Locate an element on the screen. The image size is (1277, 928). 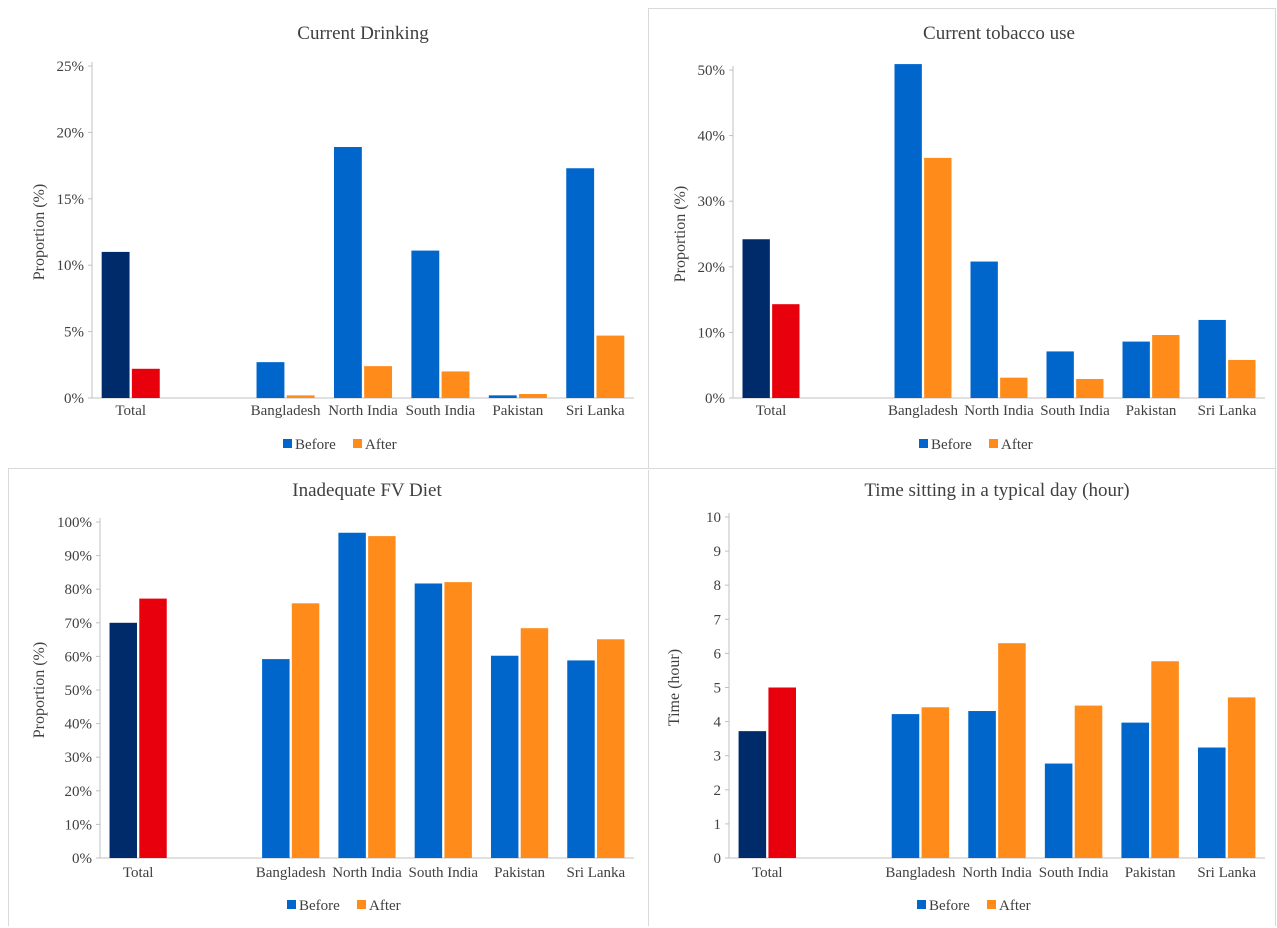
y-tick-label: 7 is located at coordinates (718, 620).